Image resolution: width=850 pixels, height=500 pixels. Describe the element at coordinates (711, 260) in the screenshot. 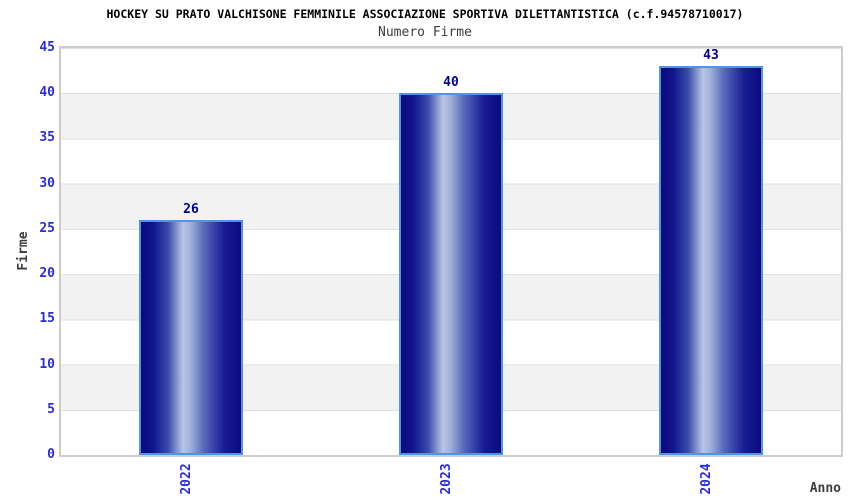

I see `bar-2024` at that location.